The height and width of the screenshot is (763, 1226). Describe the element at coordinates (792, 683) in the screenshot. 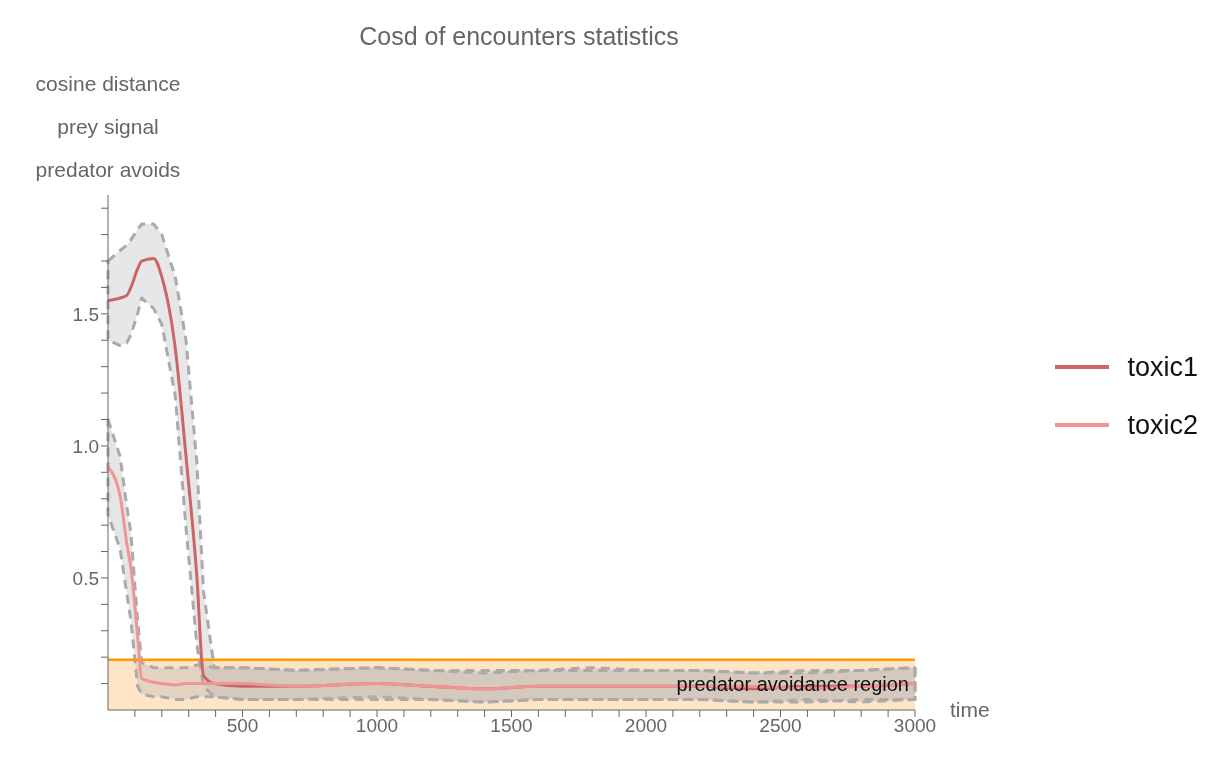

I see `band-label: predator avoidance region` at that location.